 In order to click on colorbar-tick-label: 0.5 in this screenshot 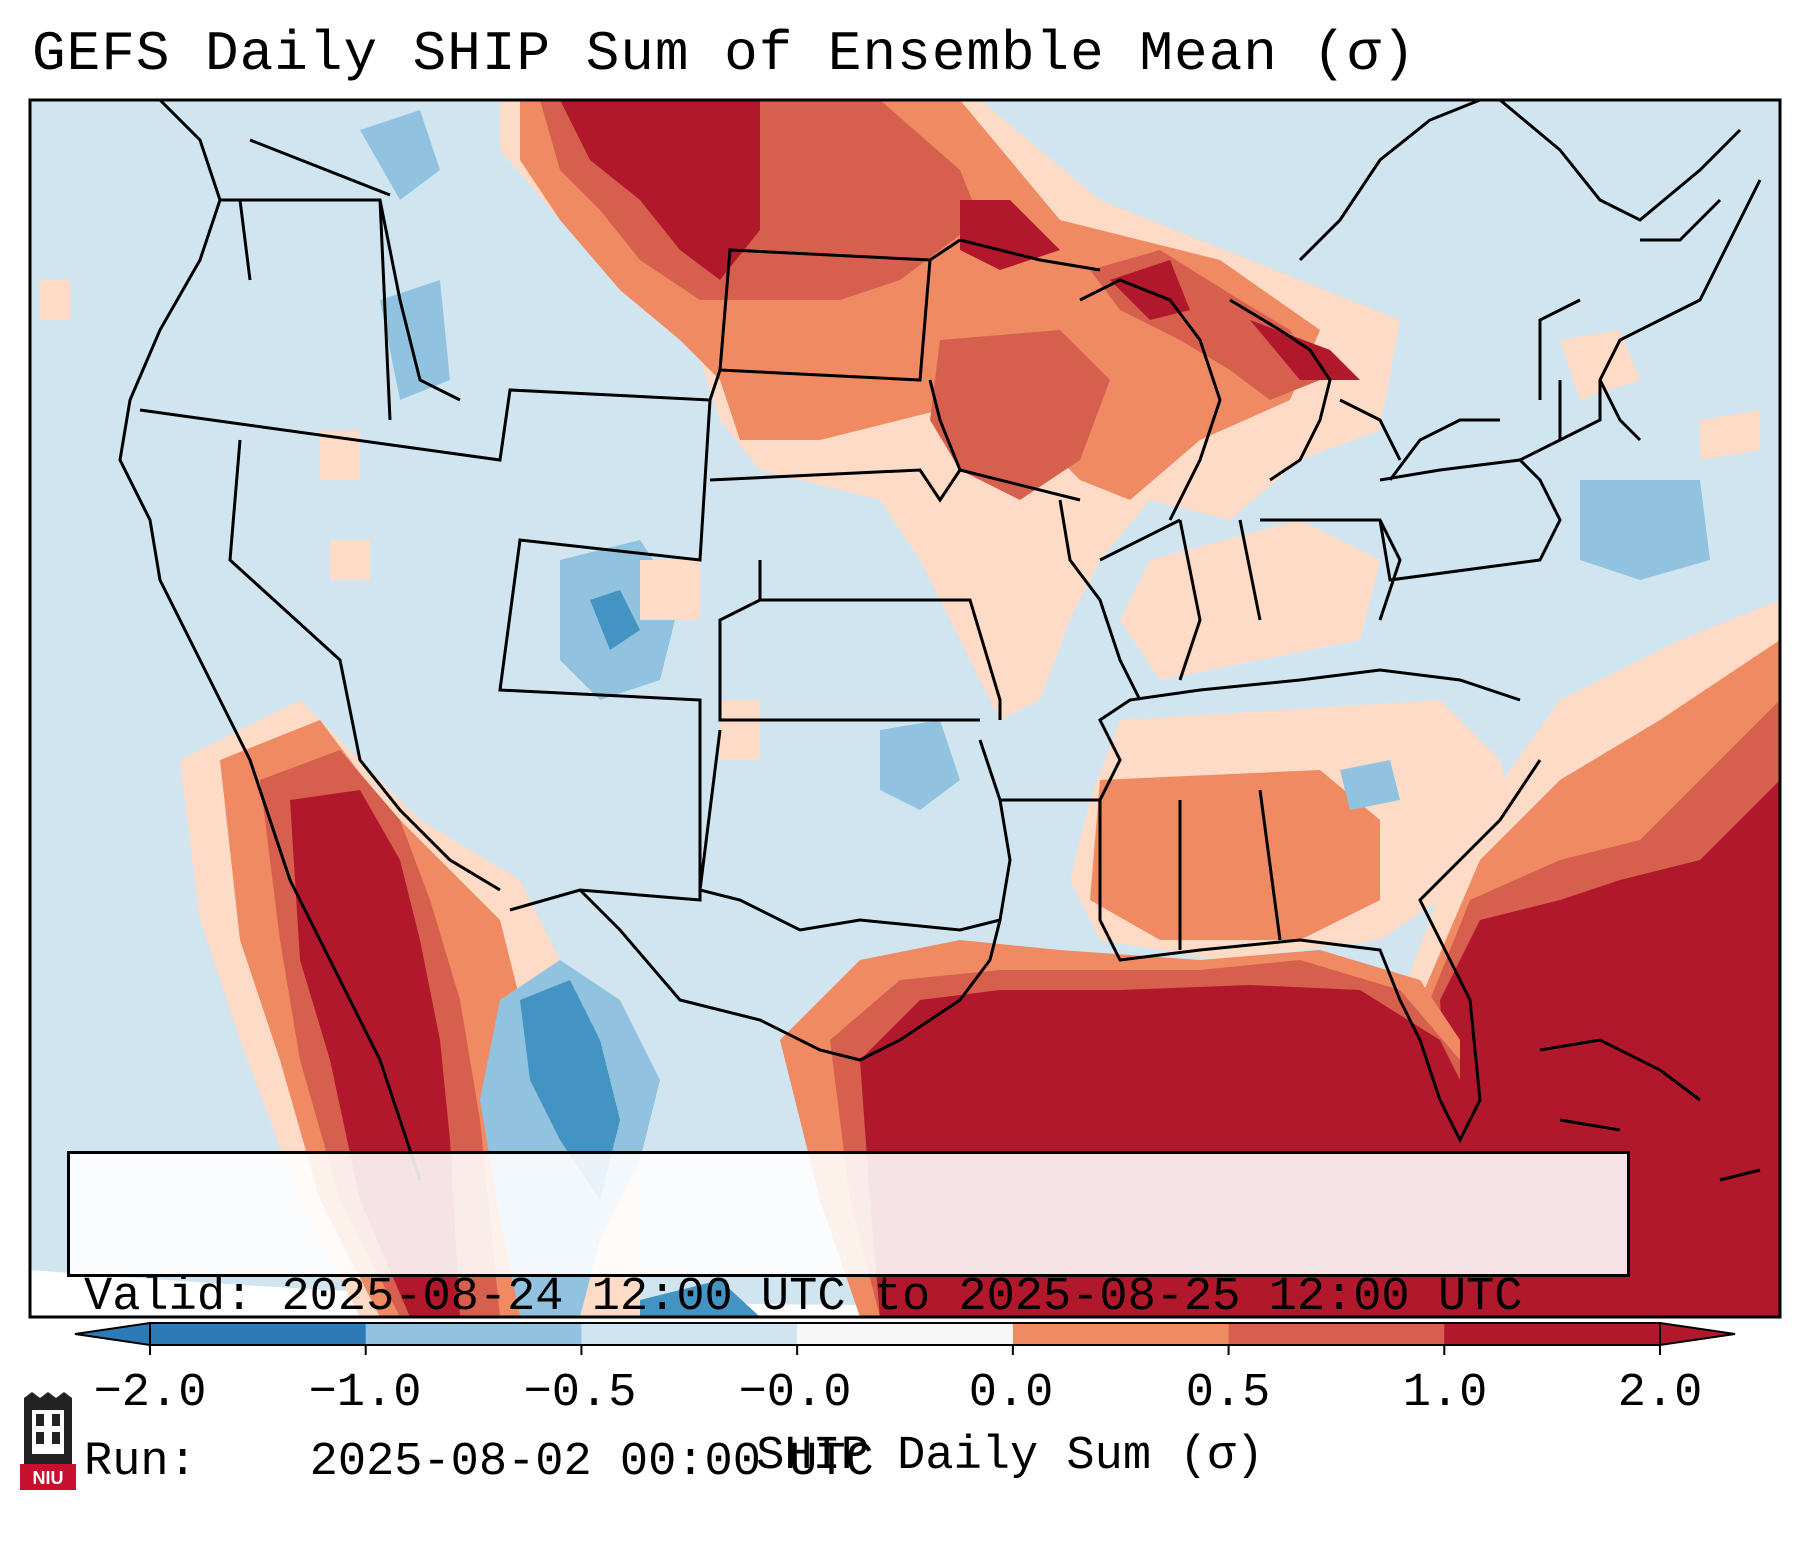, I will do `click(1228, 1393)`.